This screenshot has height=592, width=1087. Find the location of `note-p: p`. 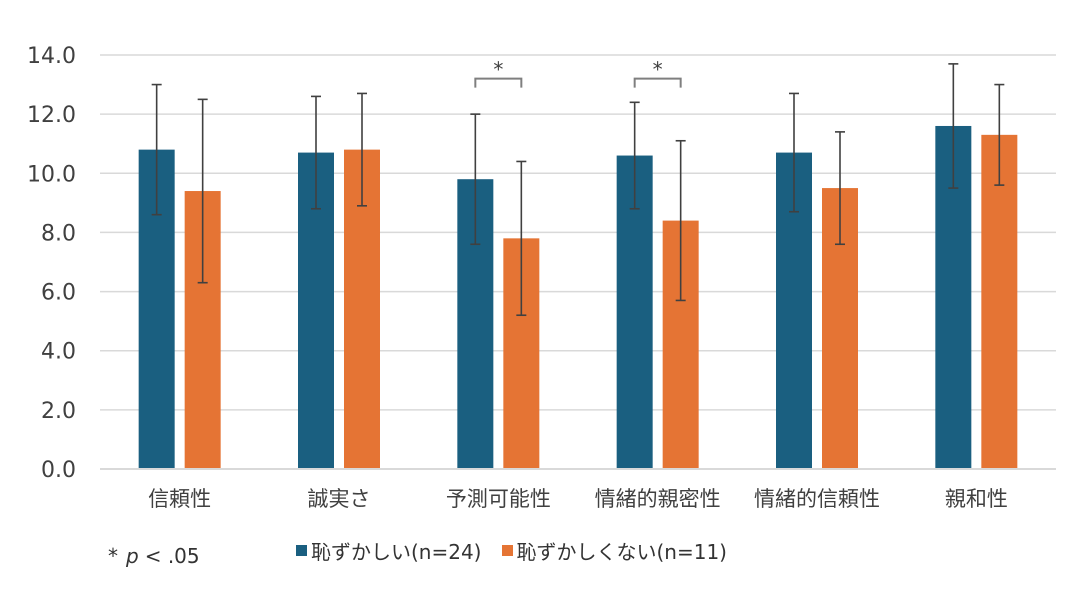

note-p: p is located at coordinates (132, 556).